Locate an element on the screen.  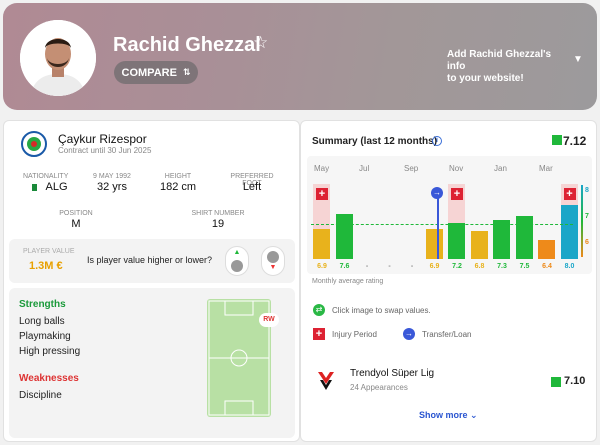
player-name: Rachid Ghezzal is located at coordinates (187, 45).